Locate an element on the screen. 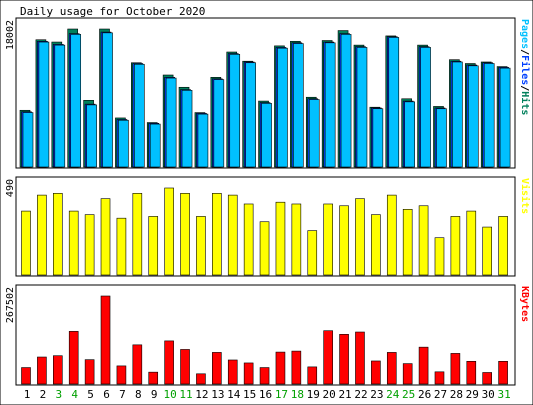 Image resolution: width=533 pixels, height=405 pixels. legend-kbytes: KBytes is located at coordinates (524, 304).